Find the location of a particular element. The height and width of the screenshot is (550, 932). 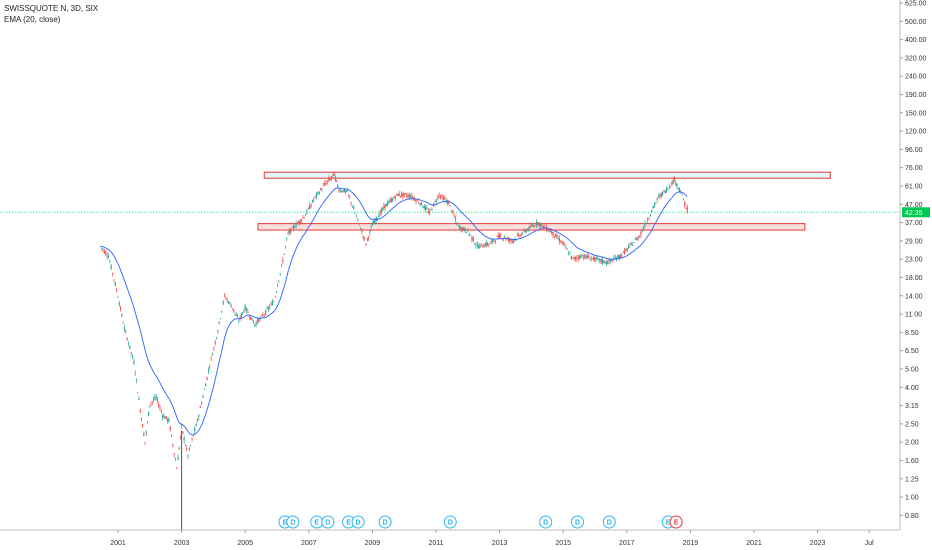

time-tick-label: 2007 is located at coordinates (309, 543).